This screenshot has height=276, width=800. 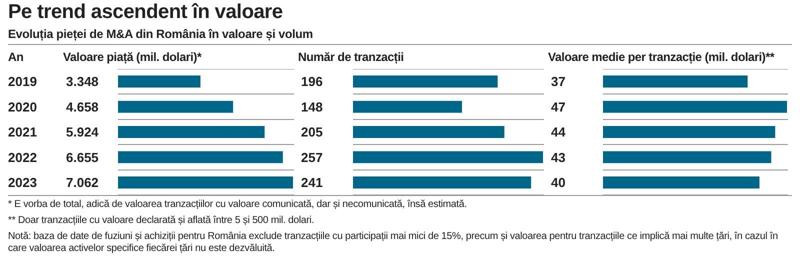 What do you see at coordinates (22, 132) in the screenshot?
I see `y-tick-label: 2021` at bounding box center [22, 132].